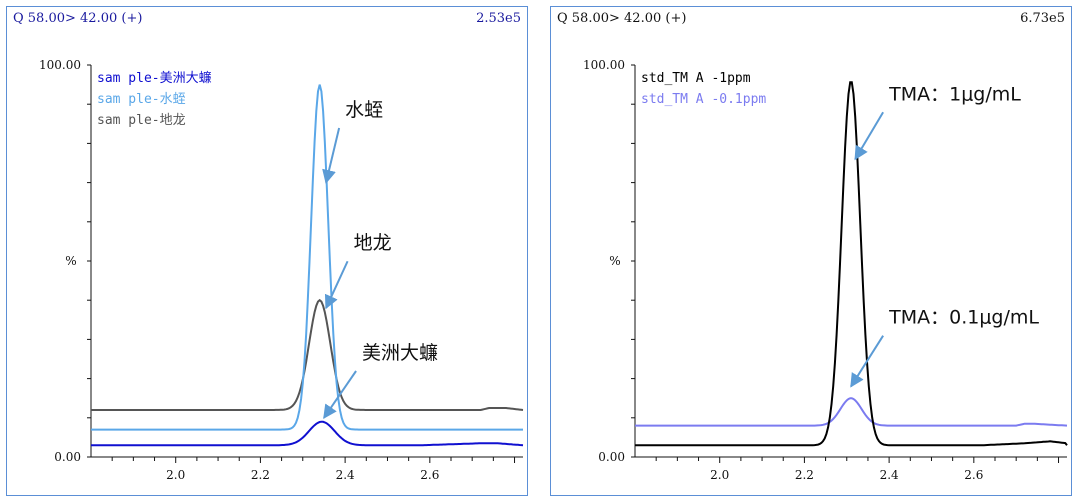 The width and height of the screenshot is (1080, 504). What do you see at coordinates (154, 78) in the screenshot?
I see `legend-entry: sam ple-美洲大蠊` at bounding box center [154, 78].